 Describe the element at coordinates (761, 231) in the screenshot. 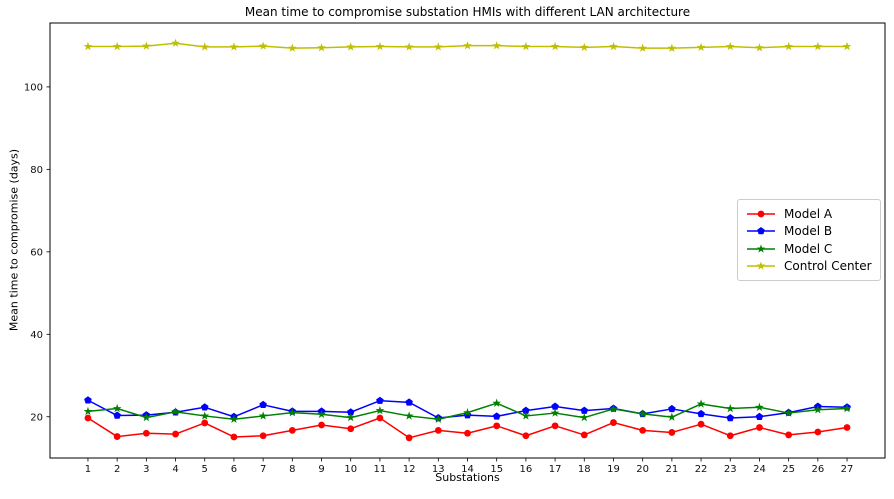

I see `model-b-line-marker-icon` at that location.